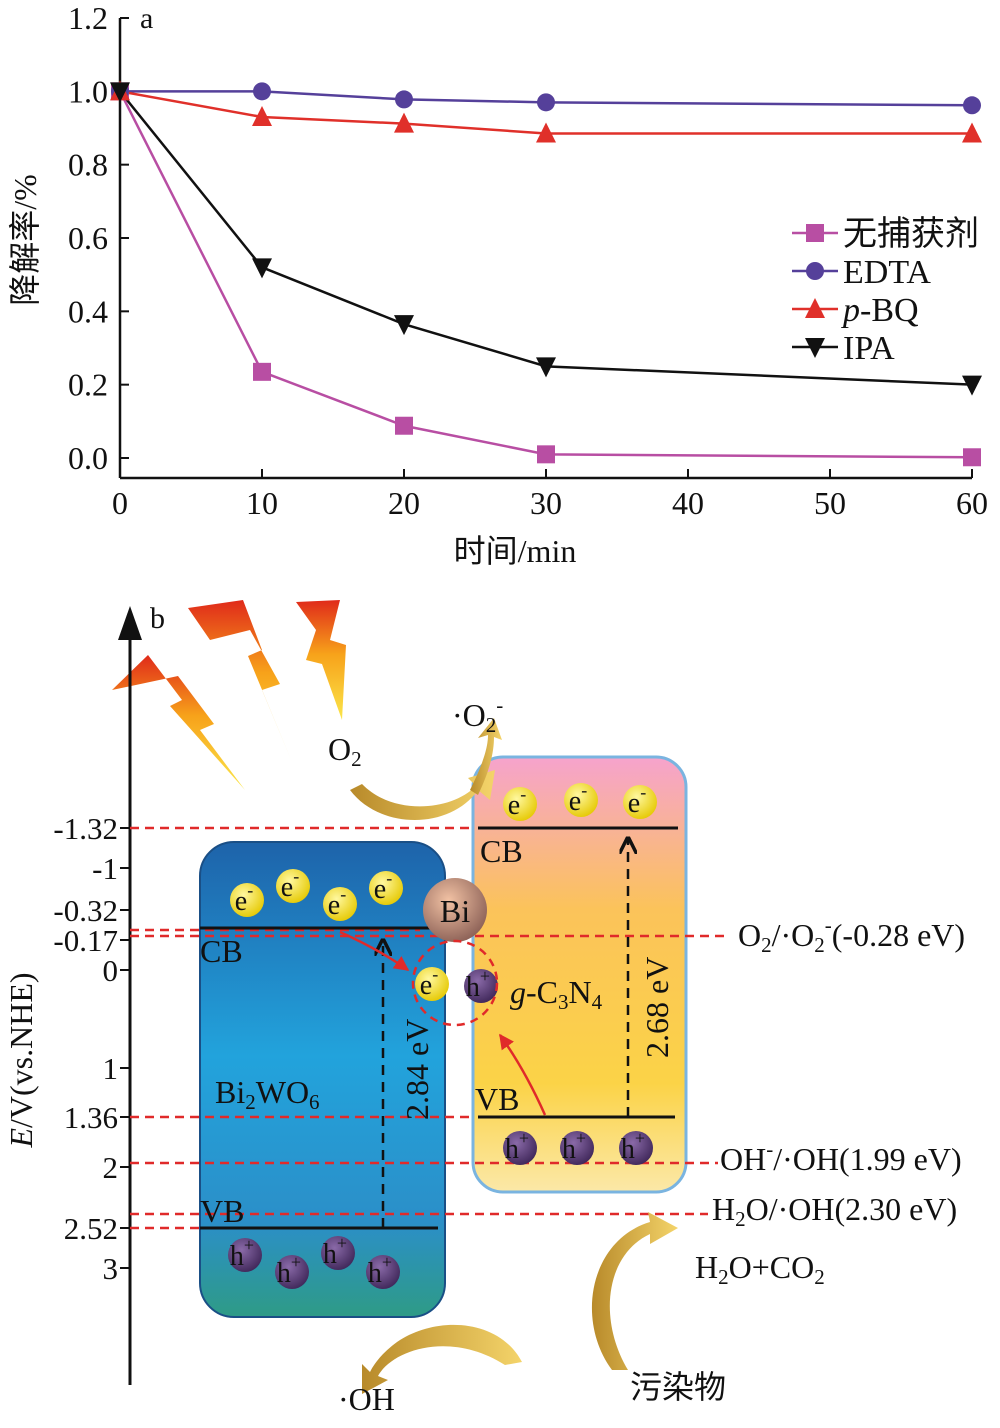 This screenshot has height=1428, width=1000. What do you see at coordinates (111, 1167) in the screenshot?
I see `energy-tick-label: 2` at bounding box center [111, 1167].